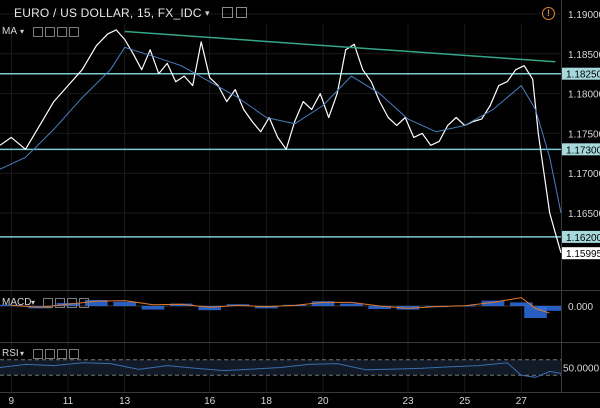  What do you see at coordinates (74, 354) in the screenshot?
I see `rsi-close-icon` at bounding box center [74, 354].